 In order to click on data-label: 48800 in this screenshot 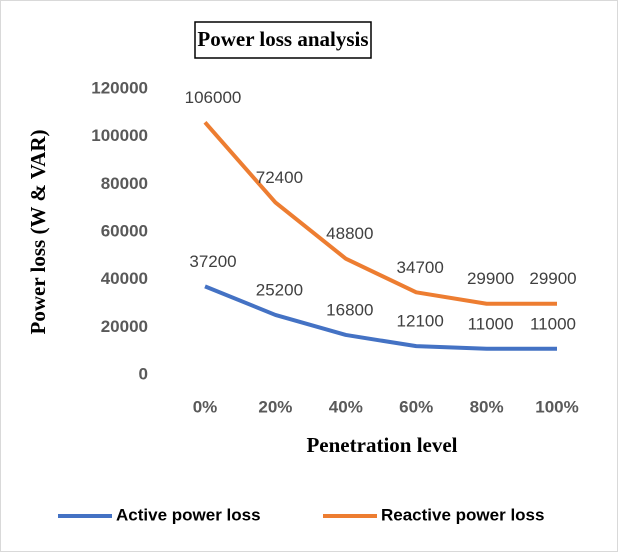, I will do `click(349, 233)`.